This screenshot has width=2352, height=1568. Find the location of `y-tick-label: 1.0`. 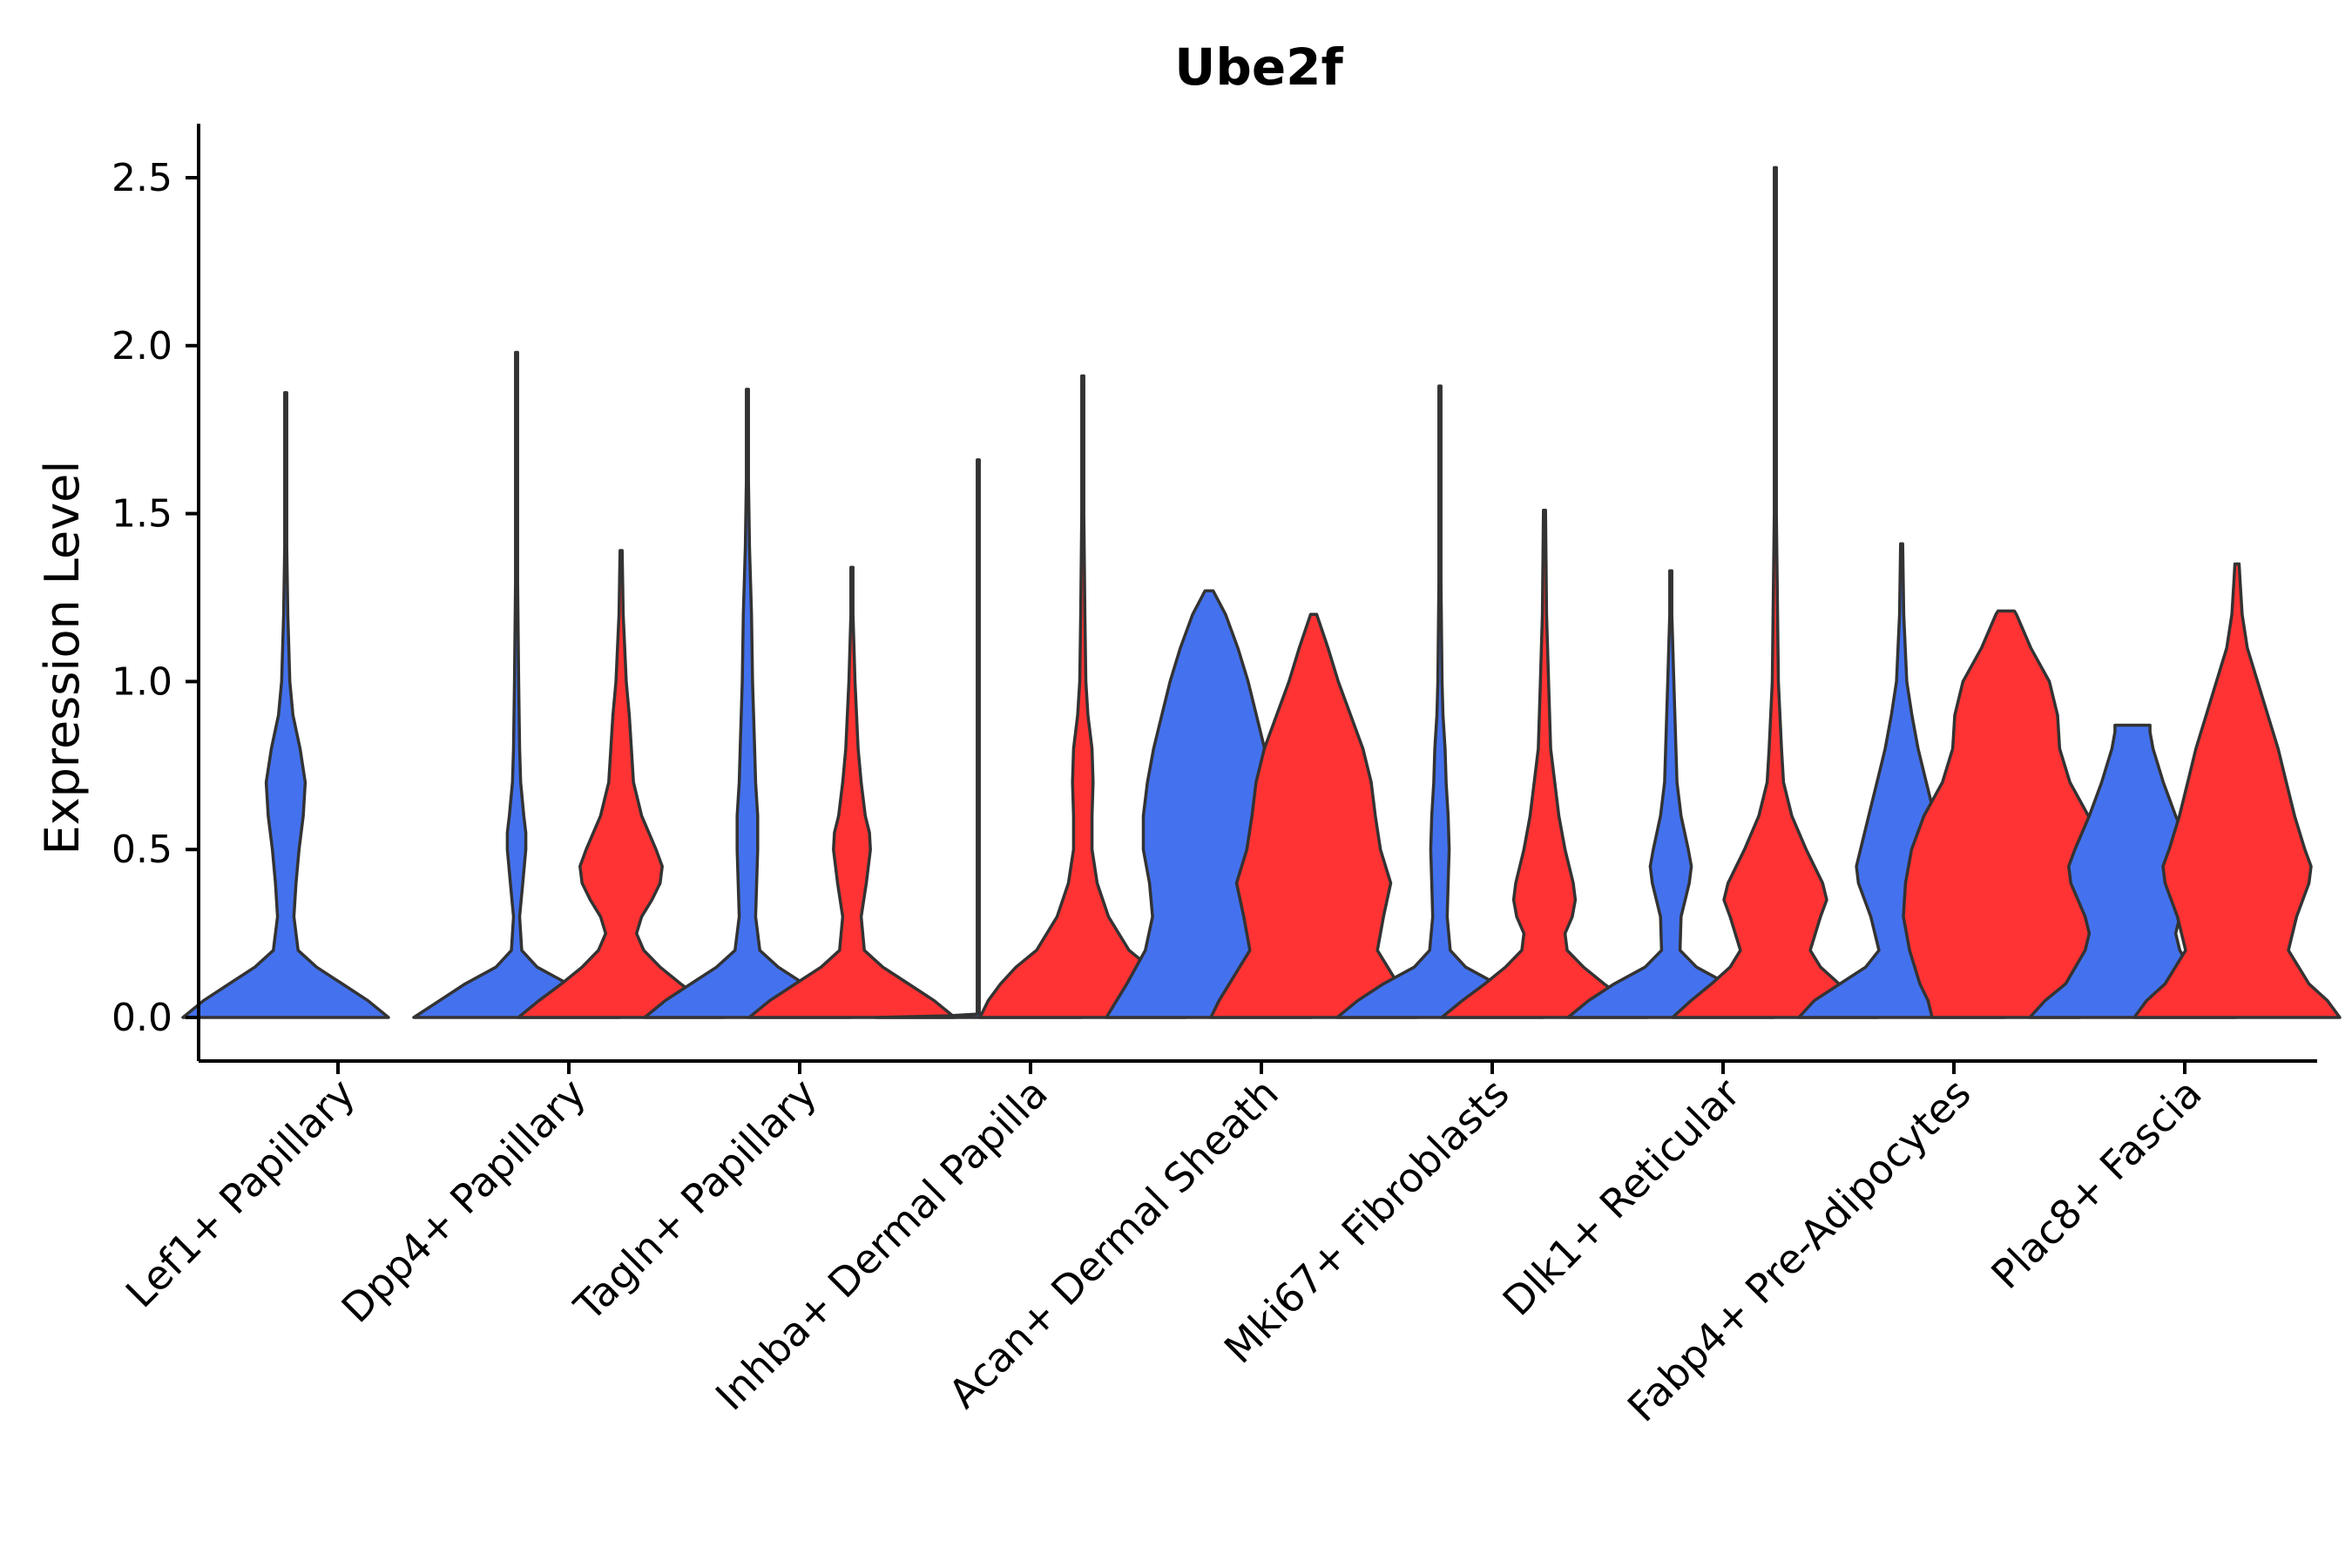

y-tick-label: 1.0 is located at coordinates (142, 682).